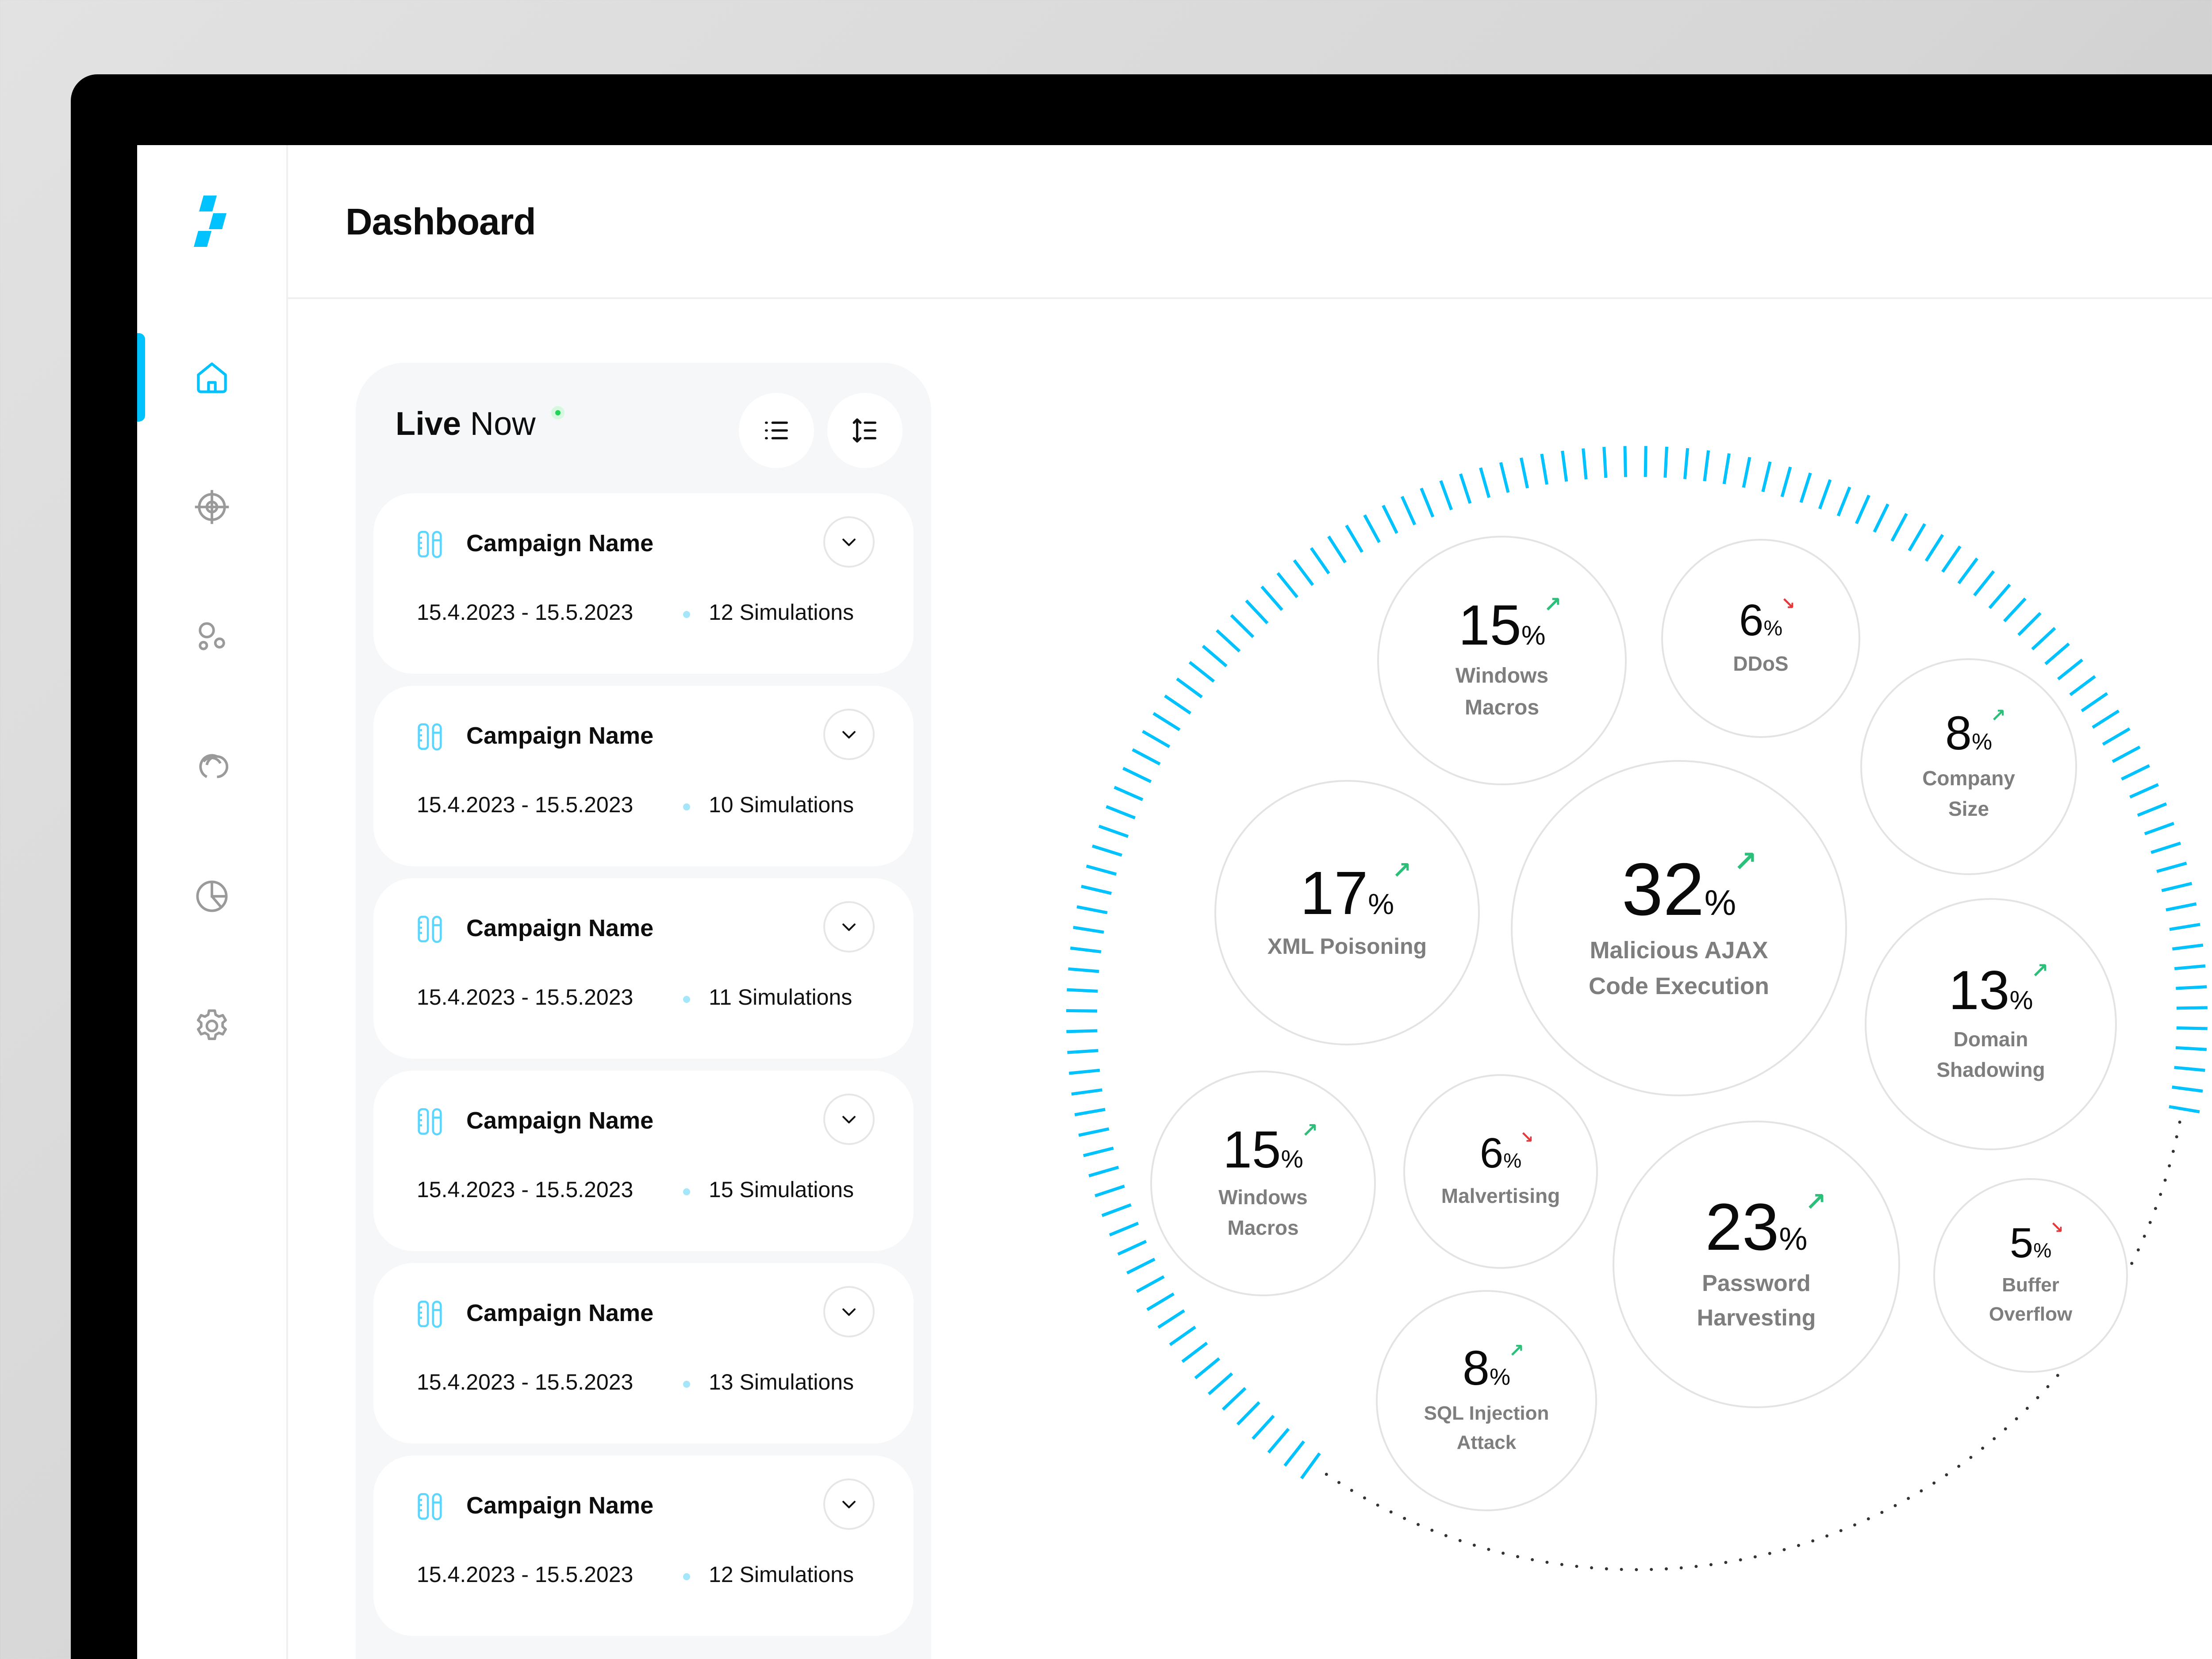 The height and width of the screenshot is (1659, 2212). Describe the element at coordinates (1334, 893) in the screenshot. I see `value-number: 17` at that location.